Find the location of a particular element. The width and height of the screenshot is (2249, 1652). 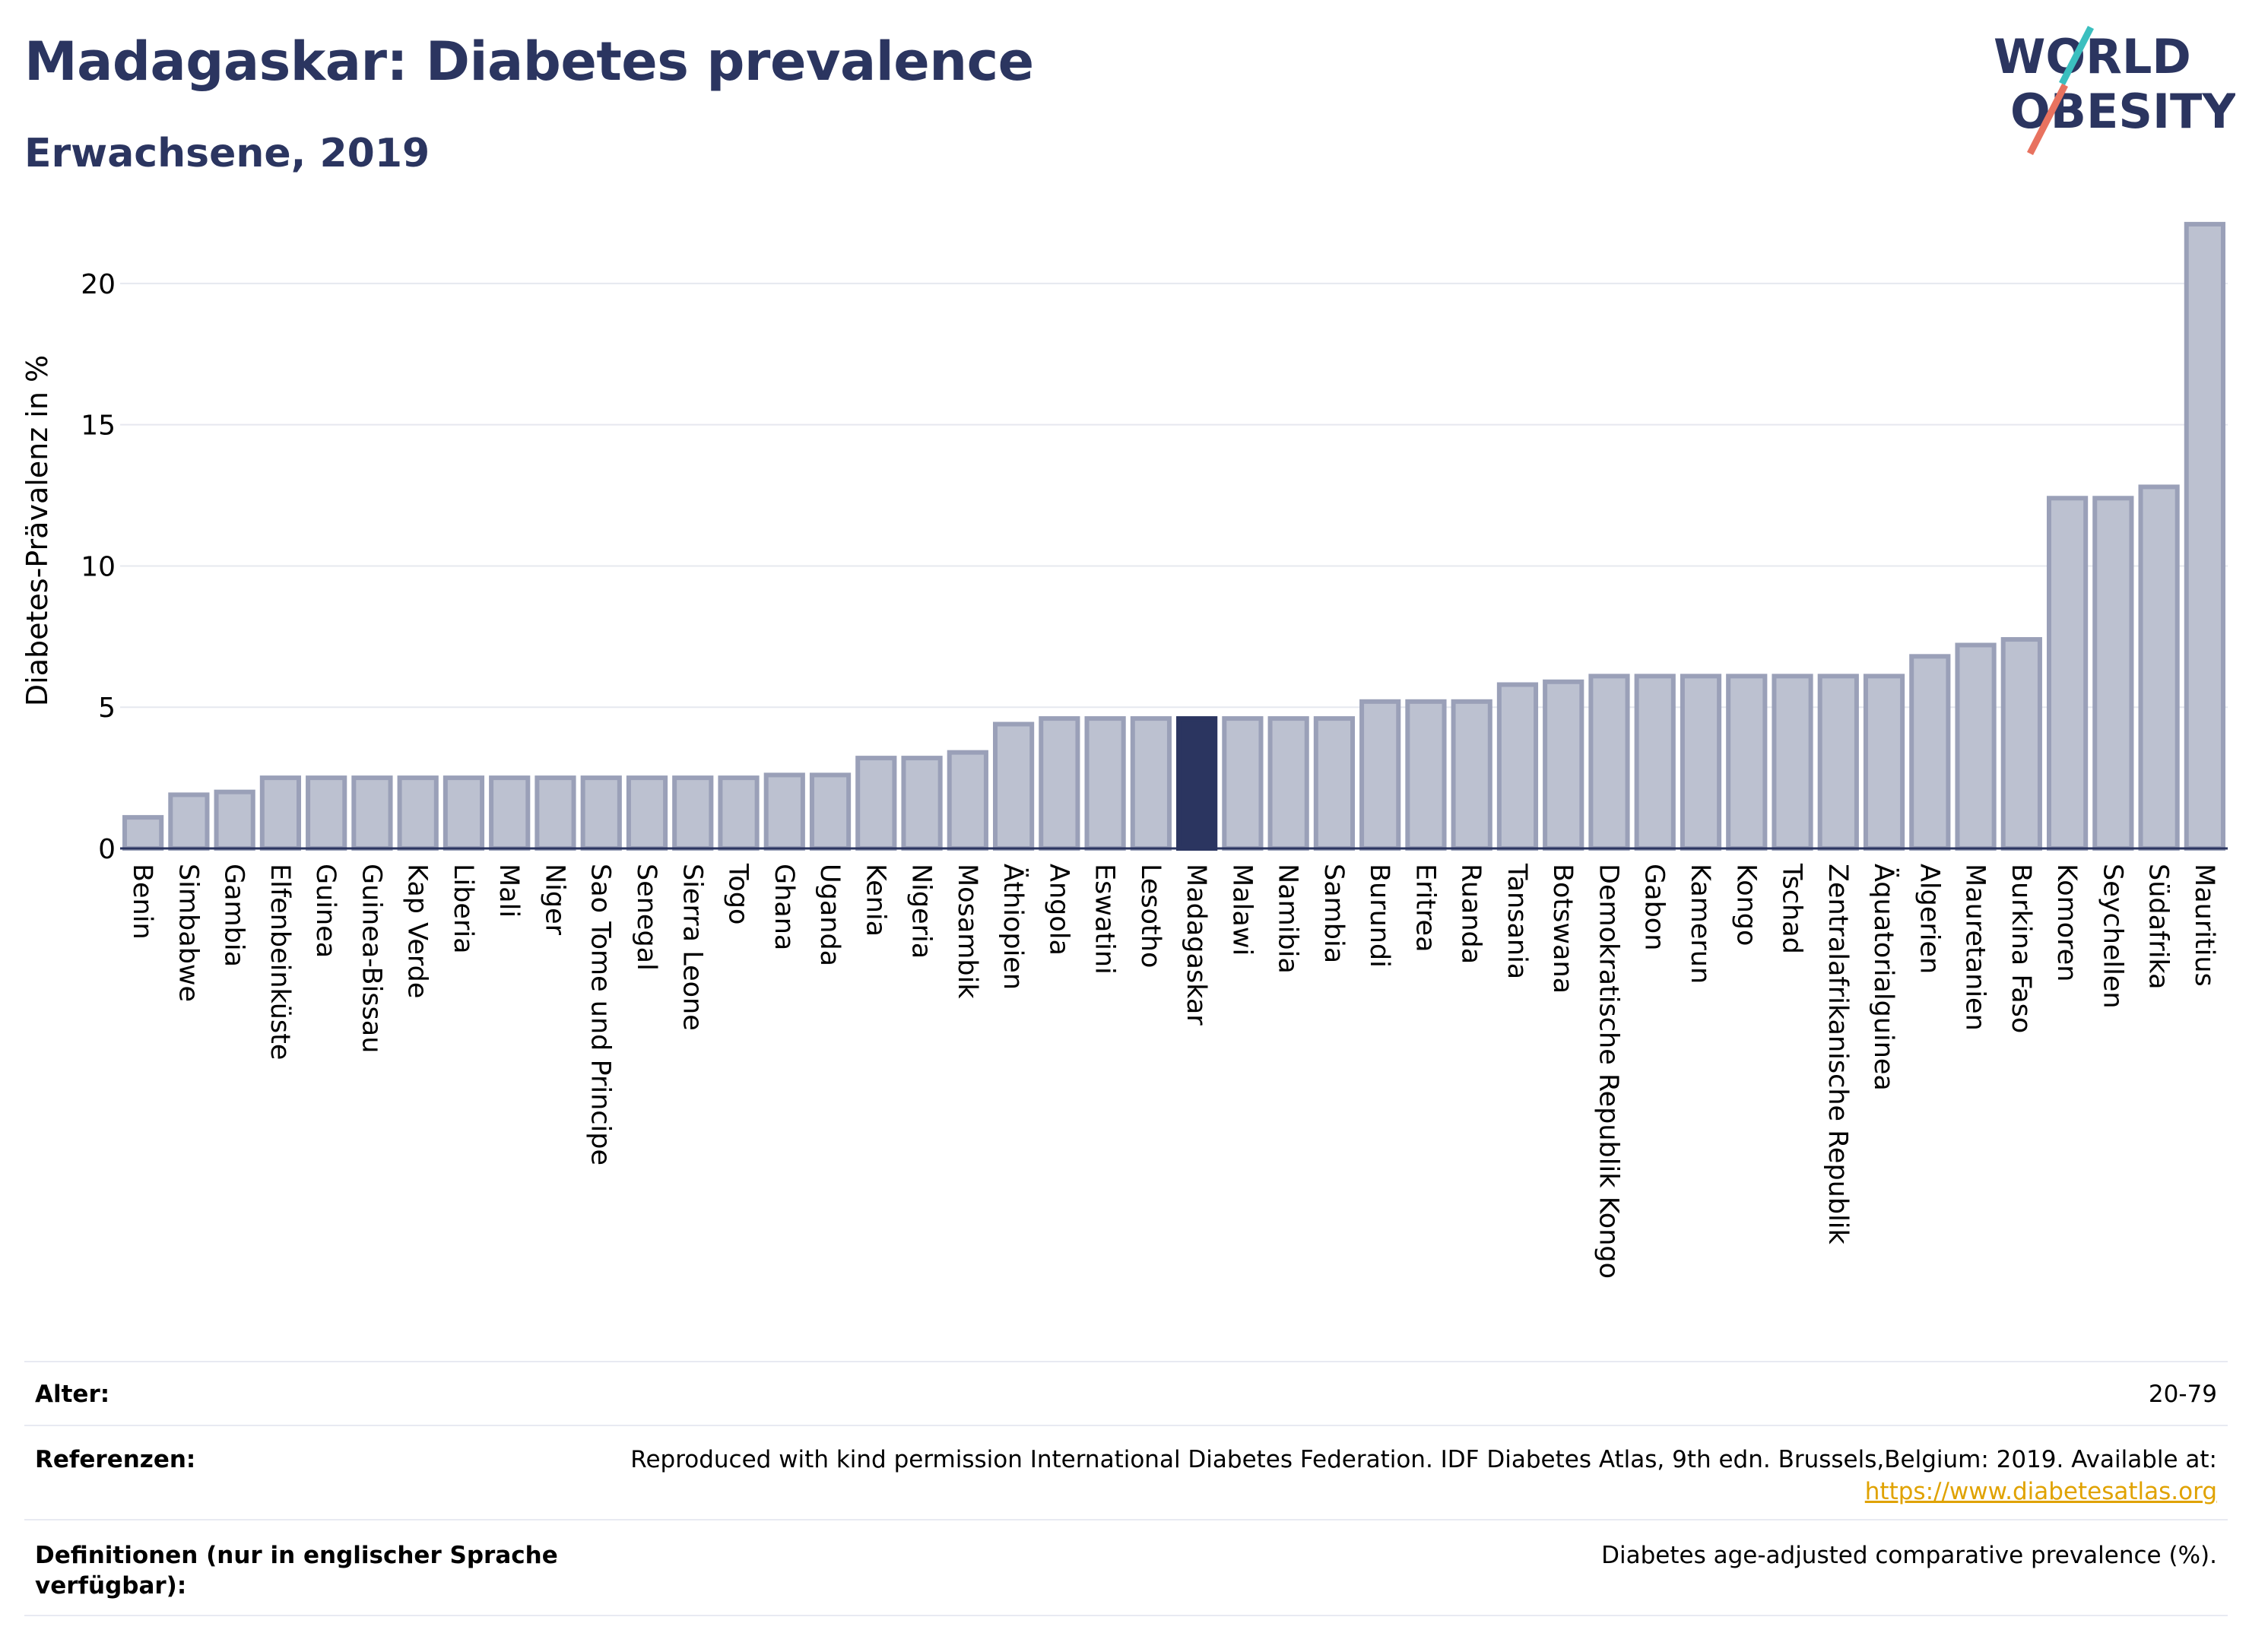

x-tick-label: Sierra Leone is located at coordinates (692, 947).